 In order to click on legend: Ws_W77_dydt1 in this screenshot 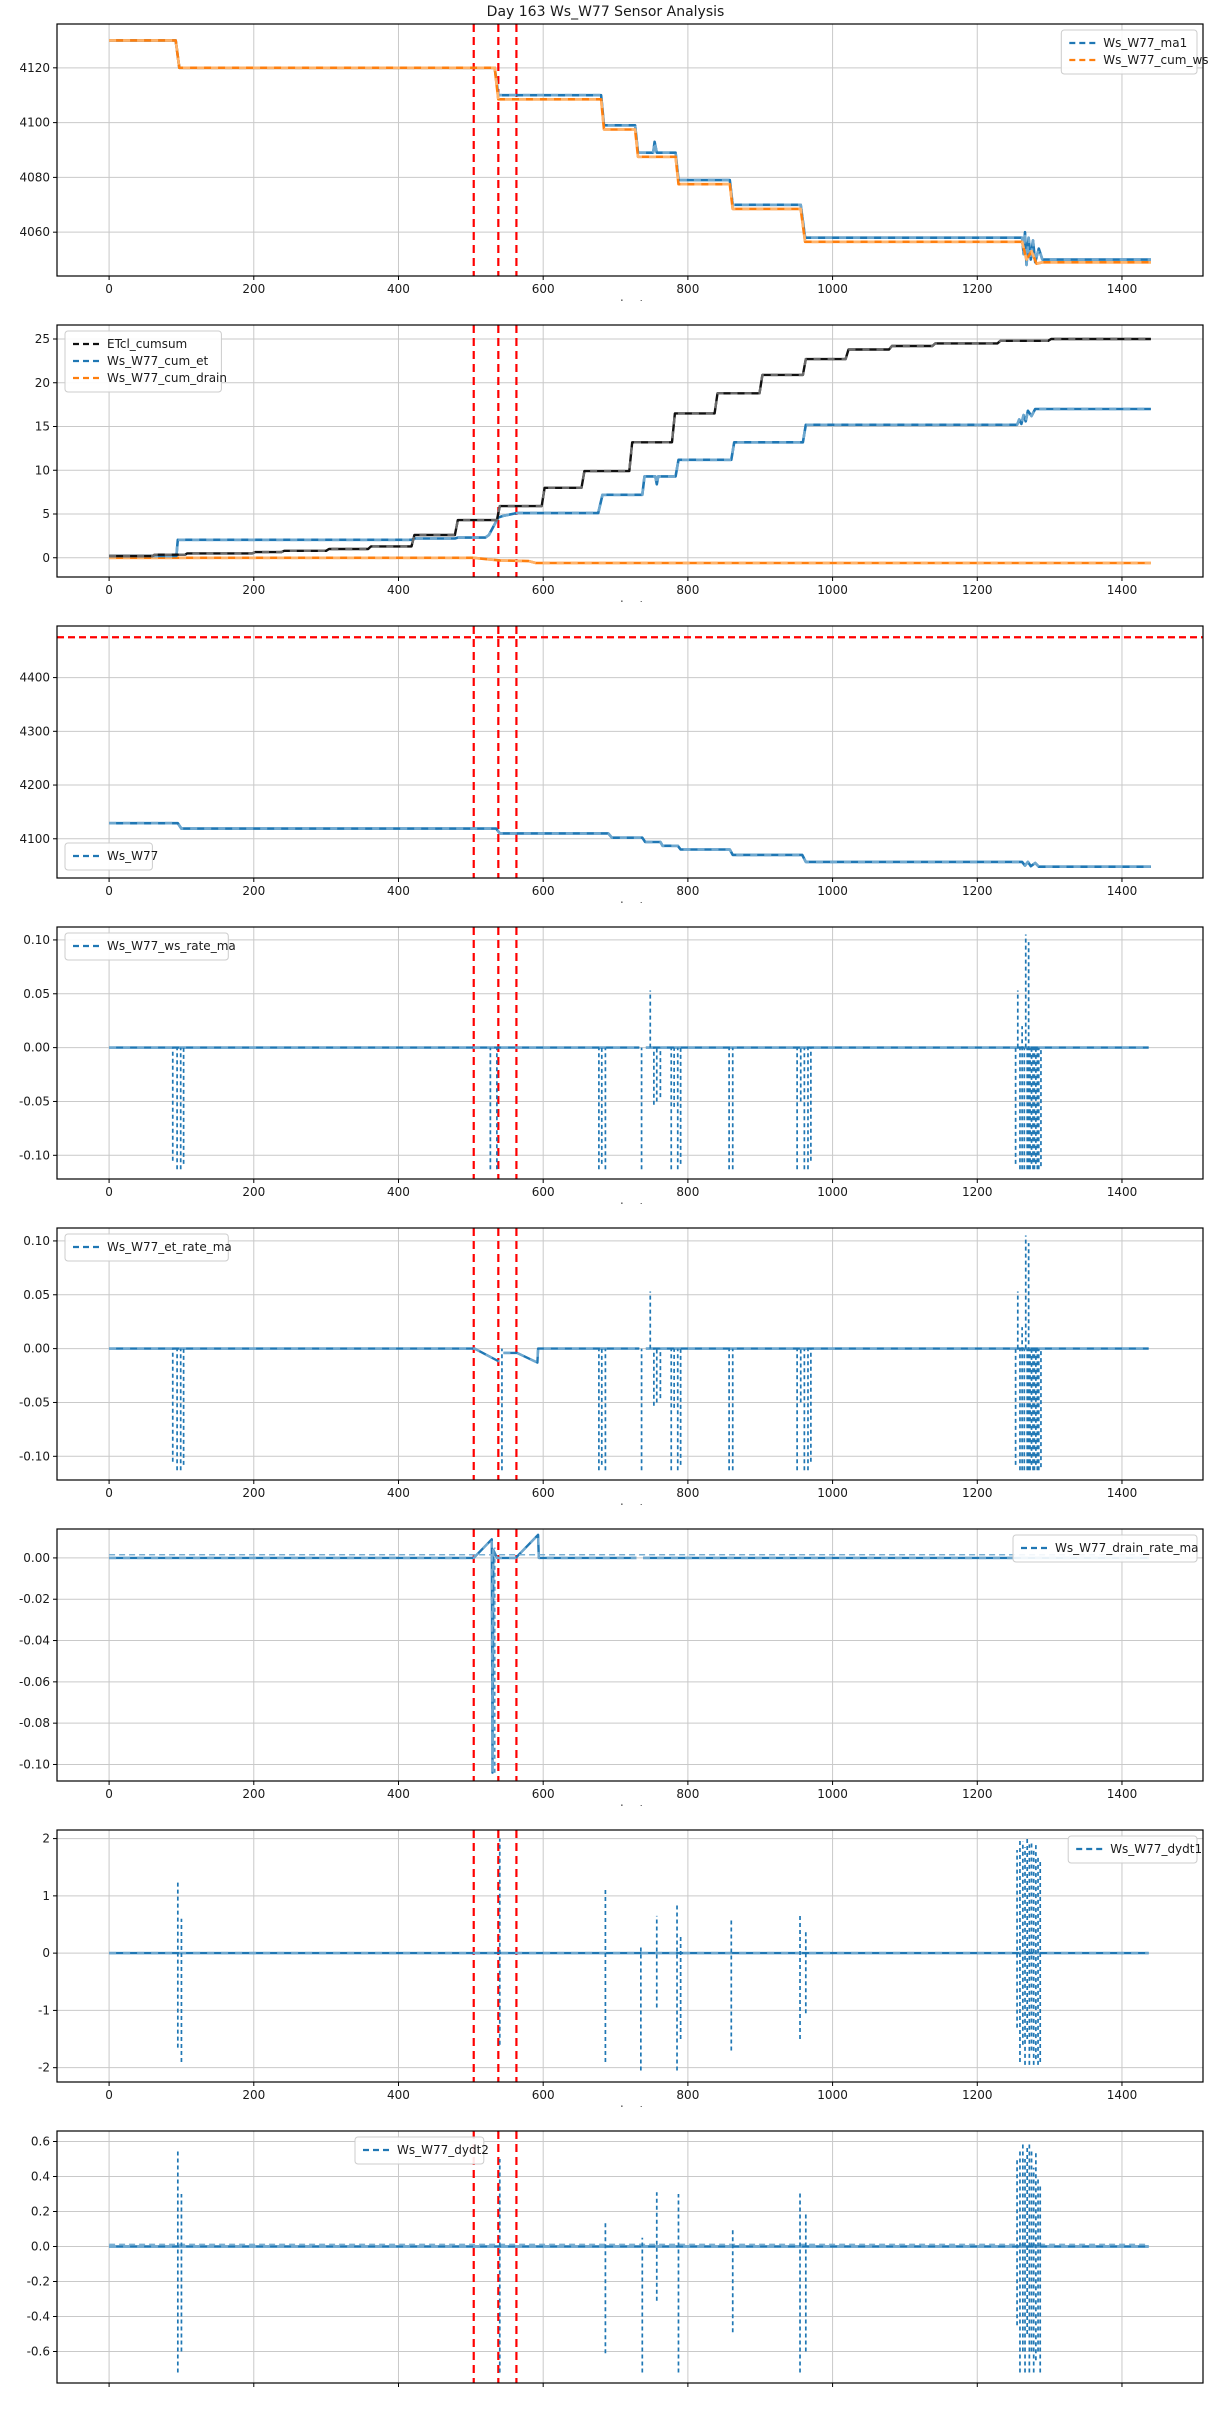, I will do `click(1134, 1849)`.